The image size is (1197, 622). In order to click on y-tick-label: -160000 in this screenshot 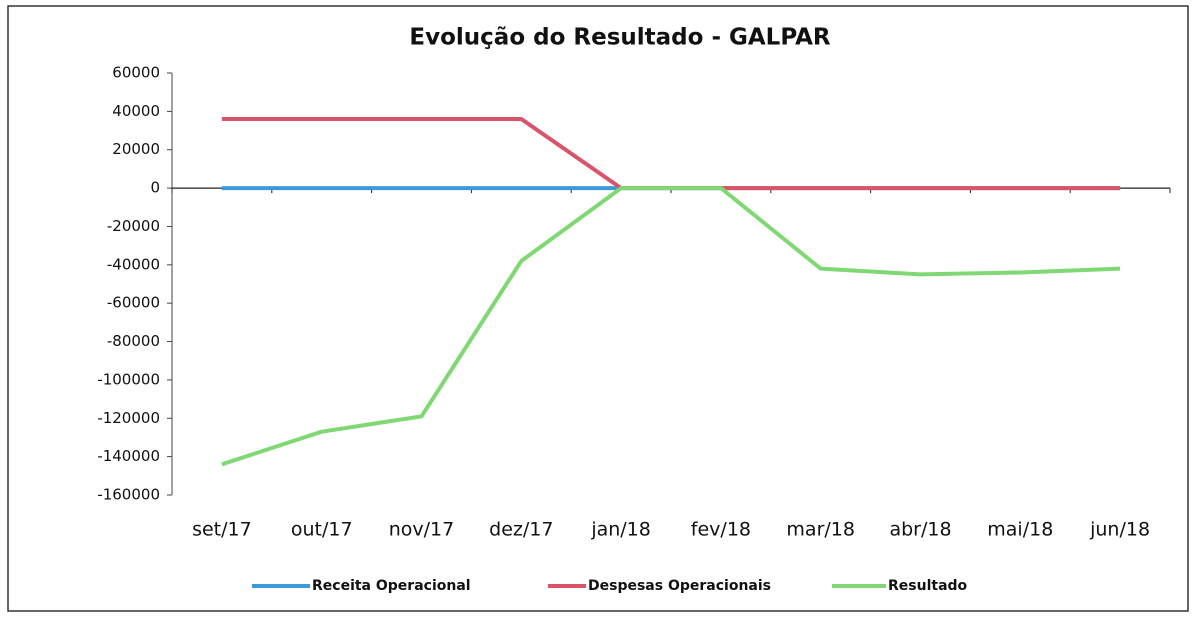, I will do `click(128, 495)`.